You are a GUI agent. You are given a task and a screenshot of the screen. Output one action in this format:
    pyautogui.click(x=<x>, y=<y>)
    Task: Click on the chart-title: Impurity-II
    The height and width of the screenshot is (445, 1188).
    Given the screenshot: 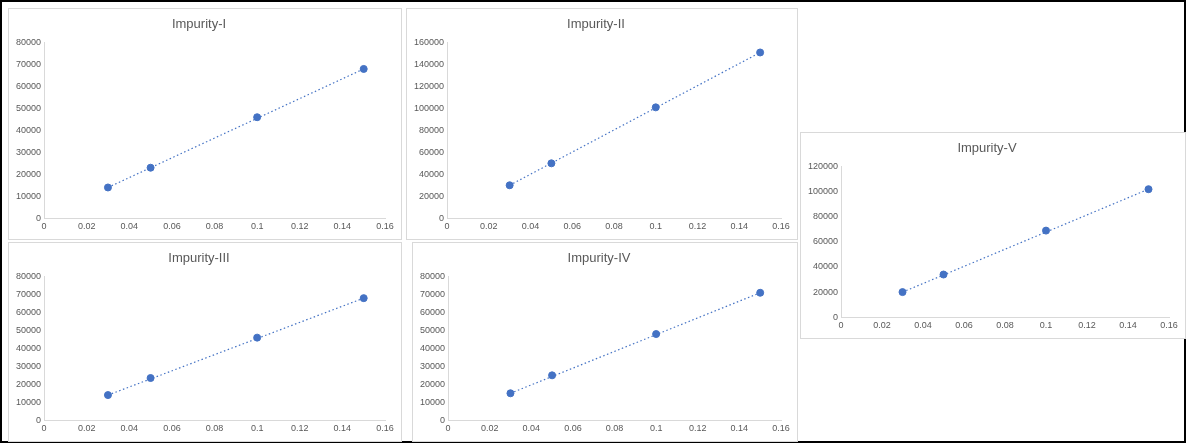 What is the action you would take?
    pyautogui.click(x=596, y=24)
    